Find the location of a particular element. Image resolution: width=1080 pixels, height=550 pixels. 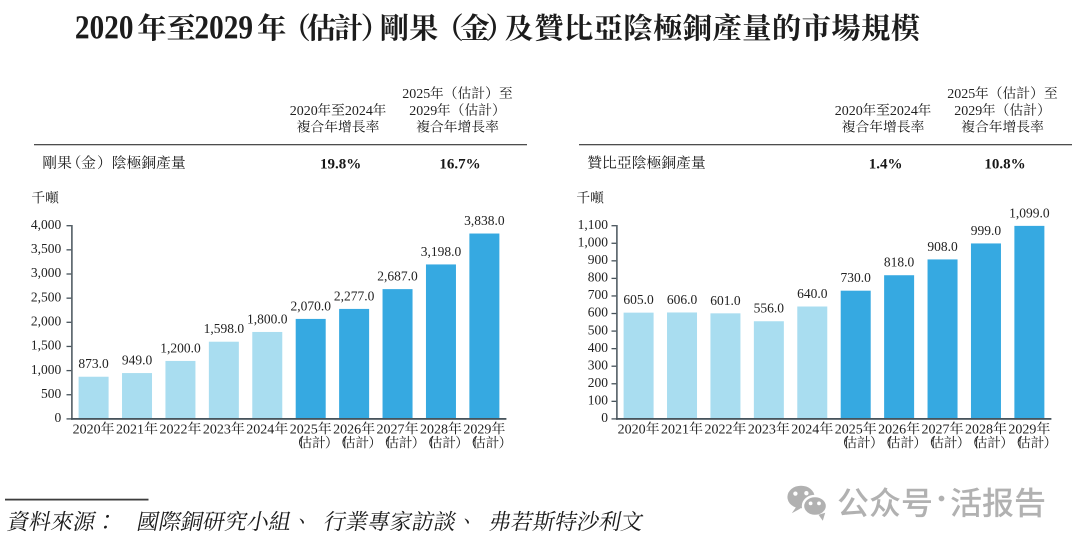

svg-text: 556.0 is located at coordinates (769, 308).